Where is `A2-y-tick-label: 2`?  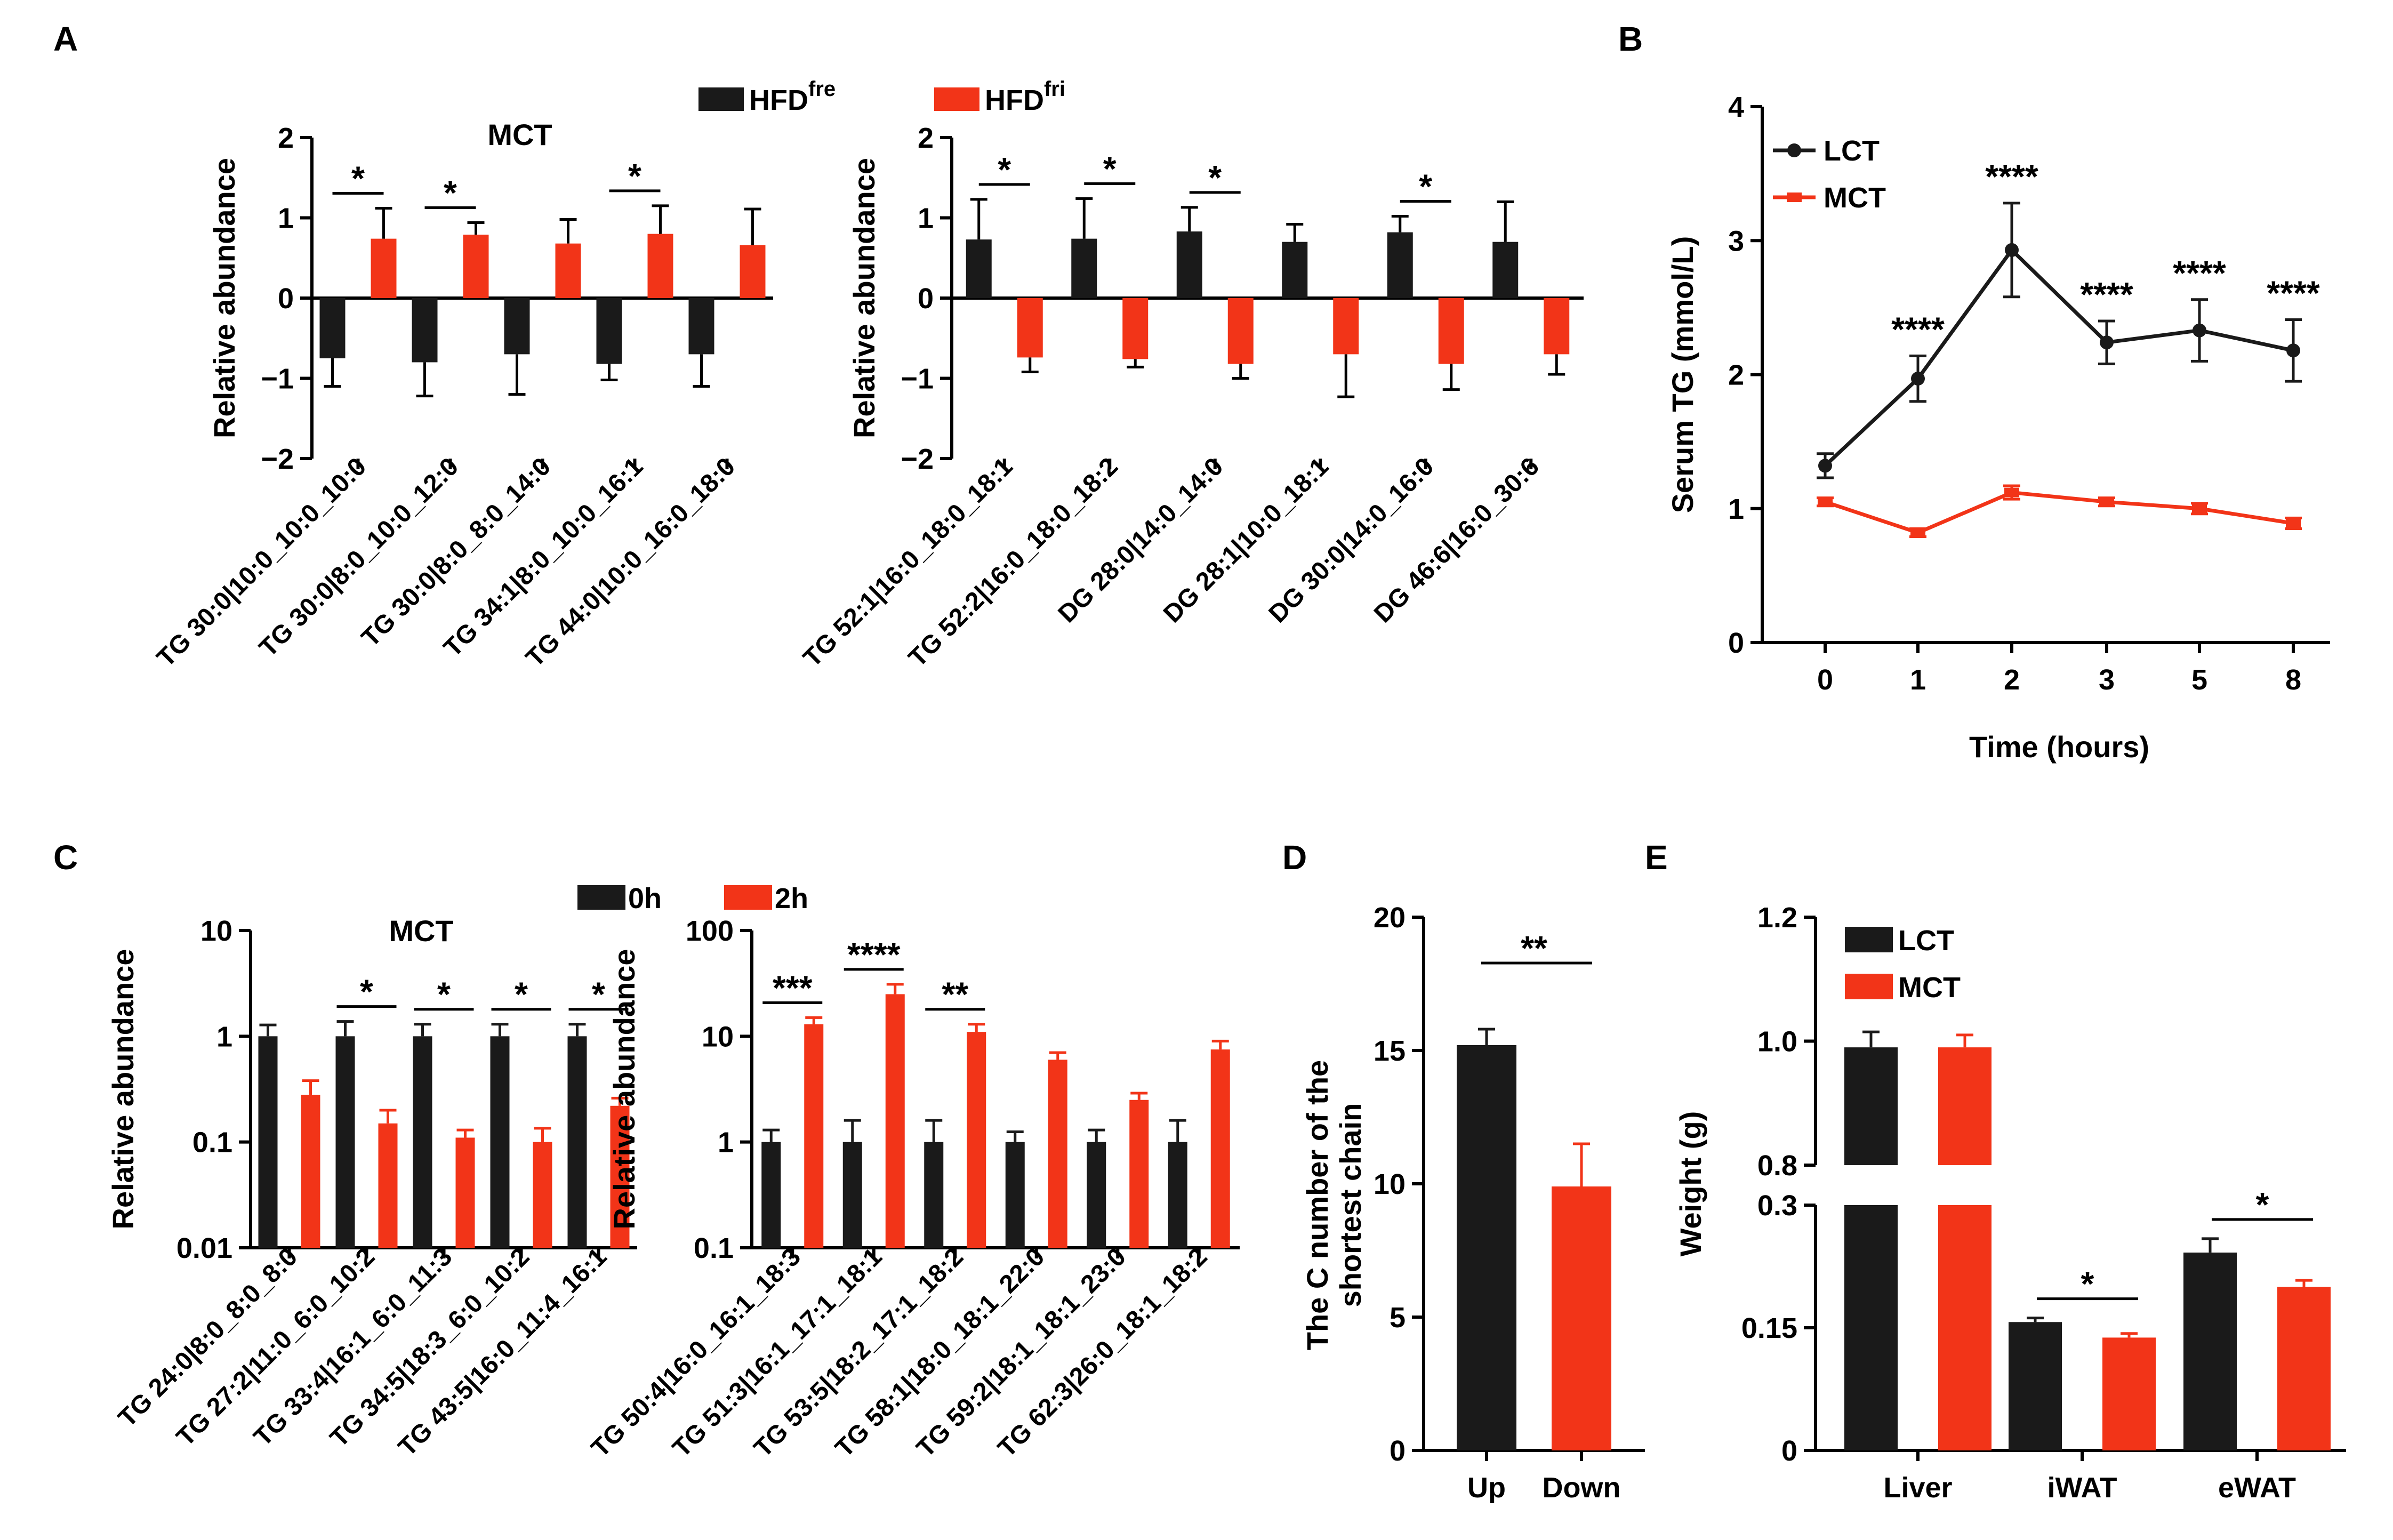 A2-y-tick-label: 2 is located at coordinates (926, 138).